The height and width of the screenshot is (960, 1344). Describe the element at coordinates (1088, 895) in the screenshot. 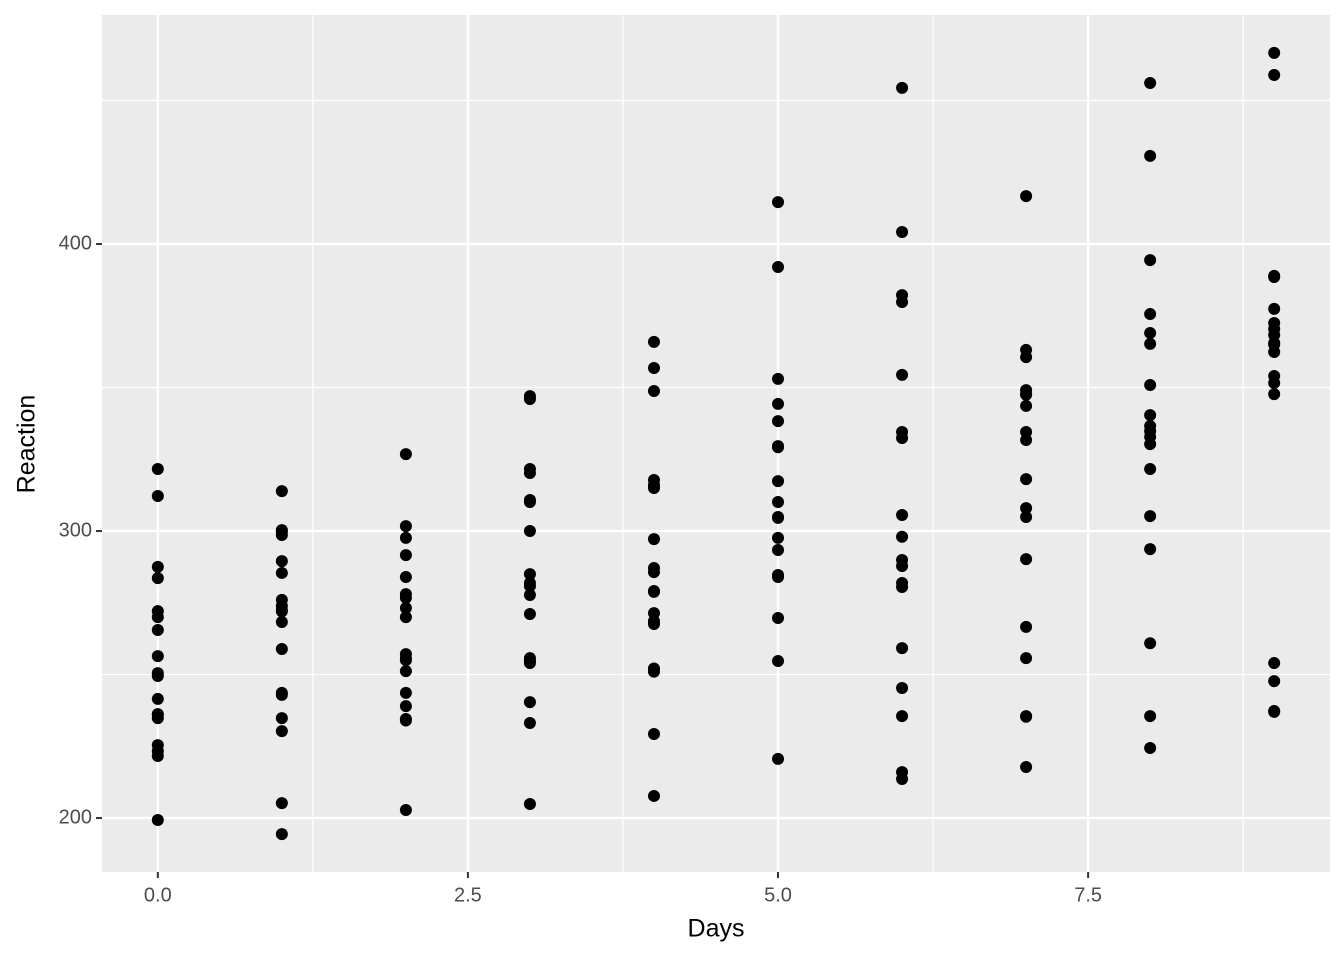

I see `x-tick-label: 7.5` at that location.